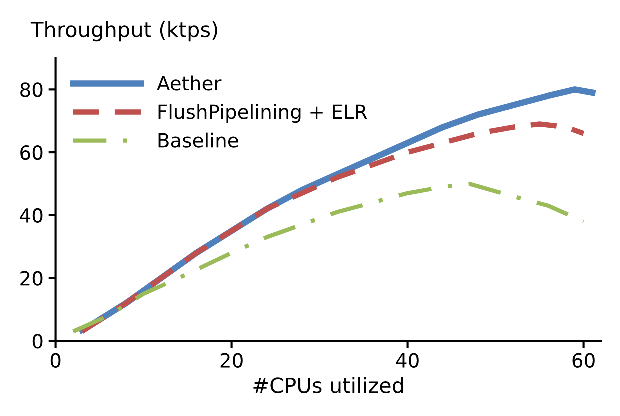 The height and width of the screenshot is (416, 620). Describe the element at coordinates (37, 341) in the screenshot. I see `y-tick-label: 0` at that location.